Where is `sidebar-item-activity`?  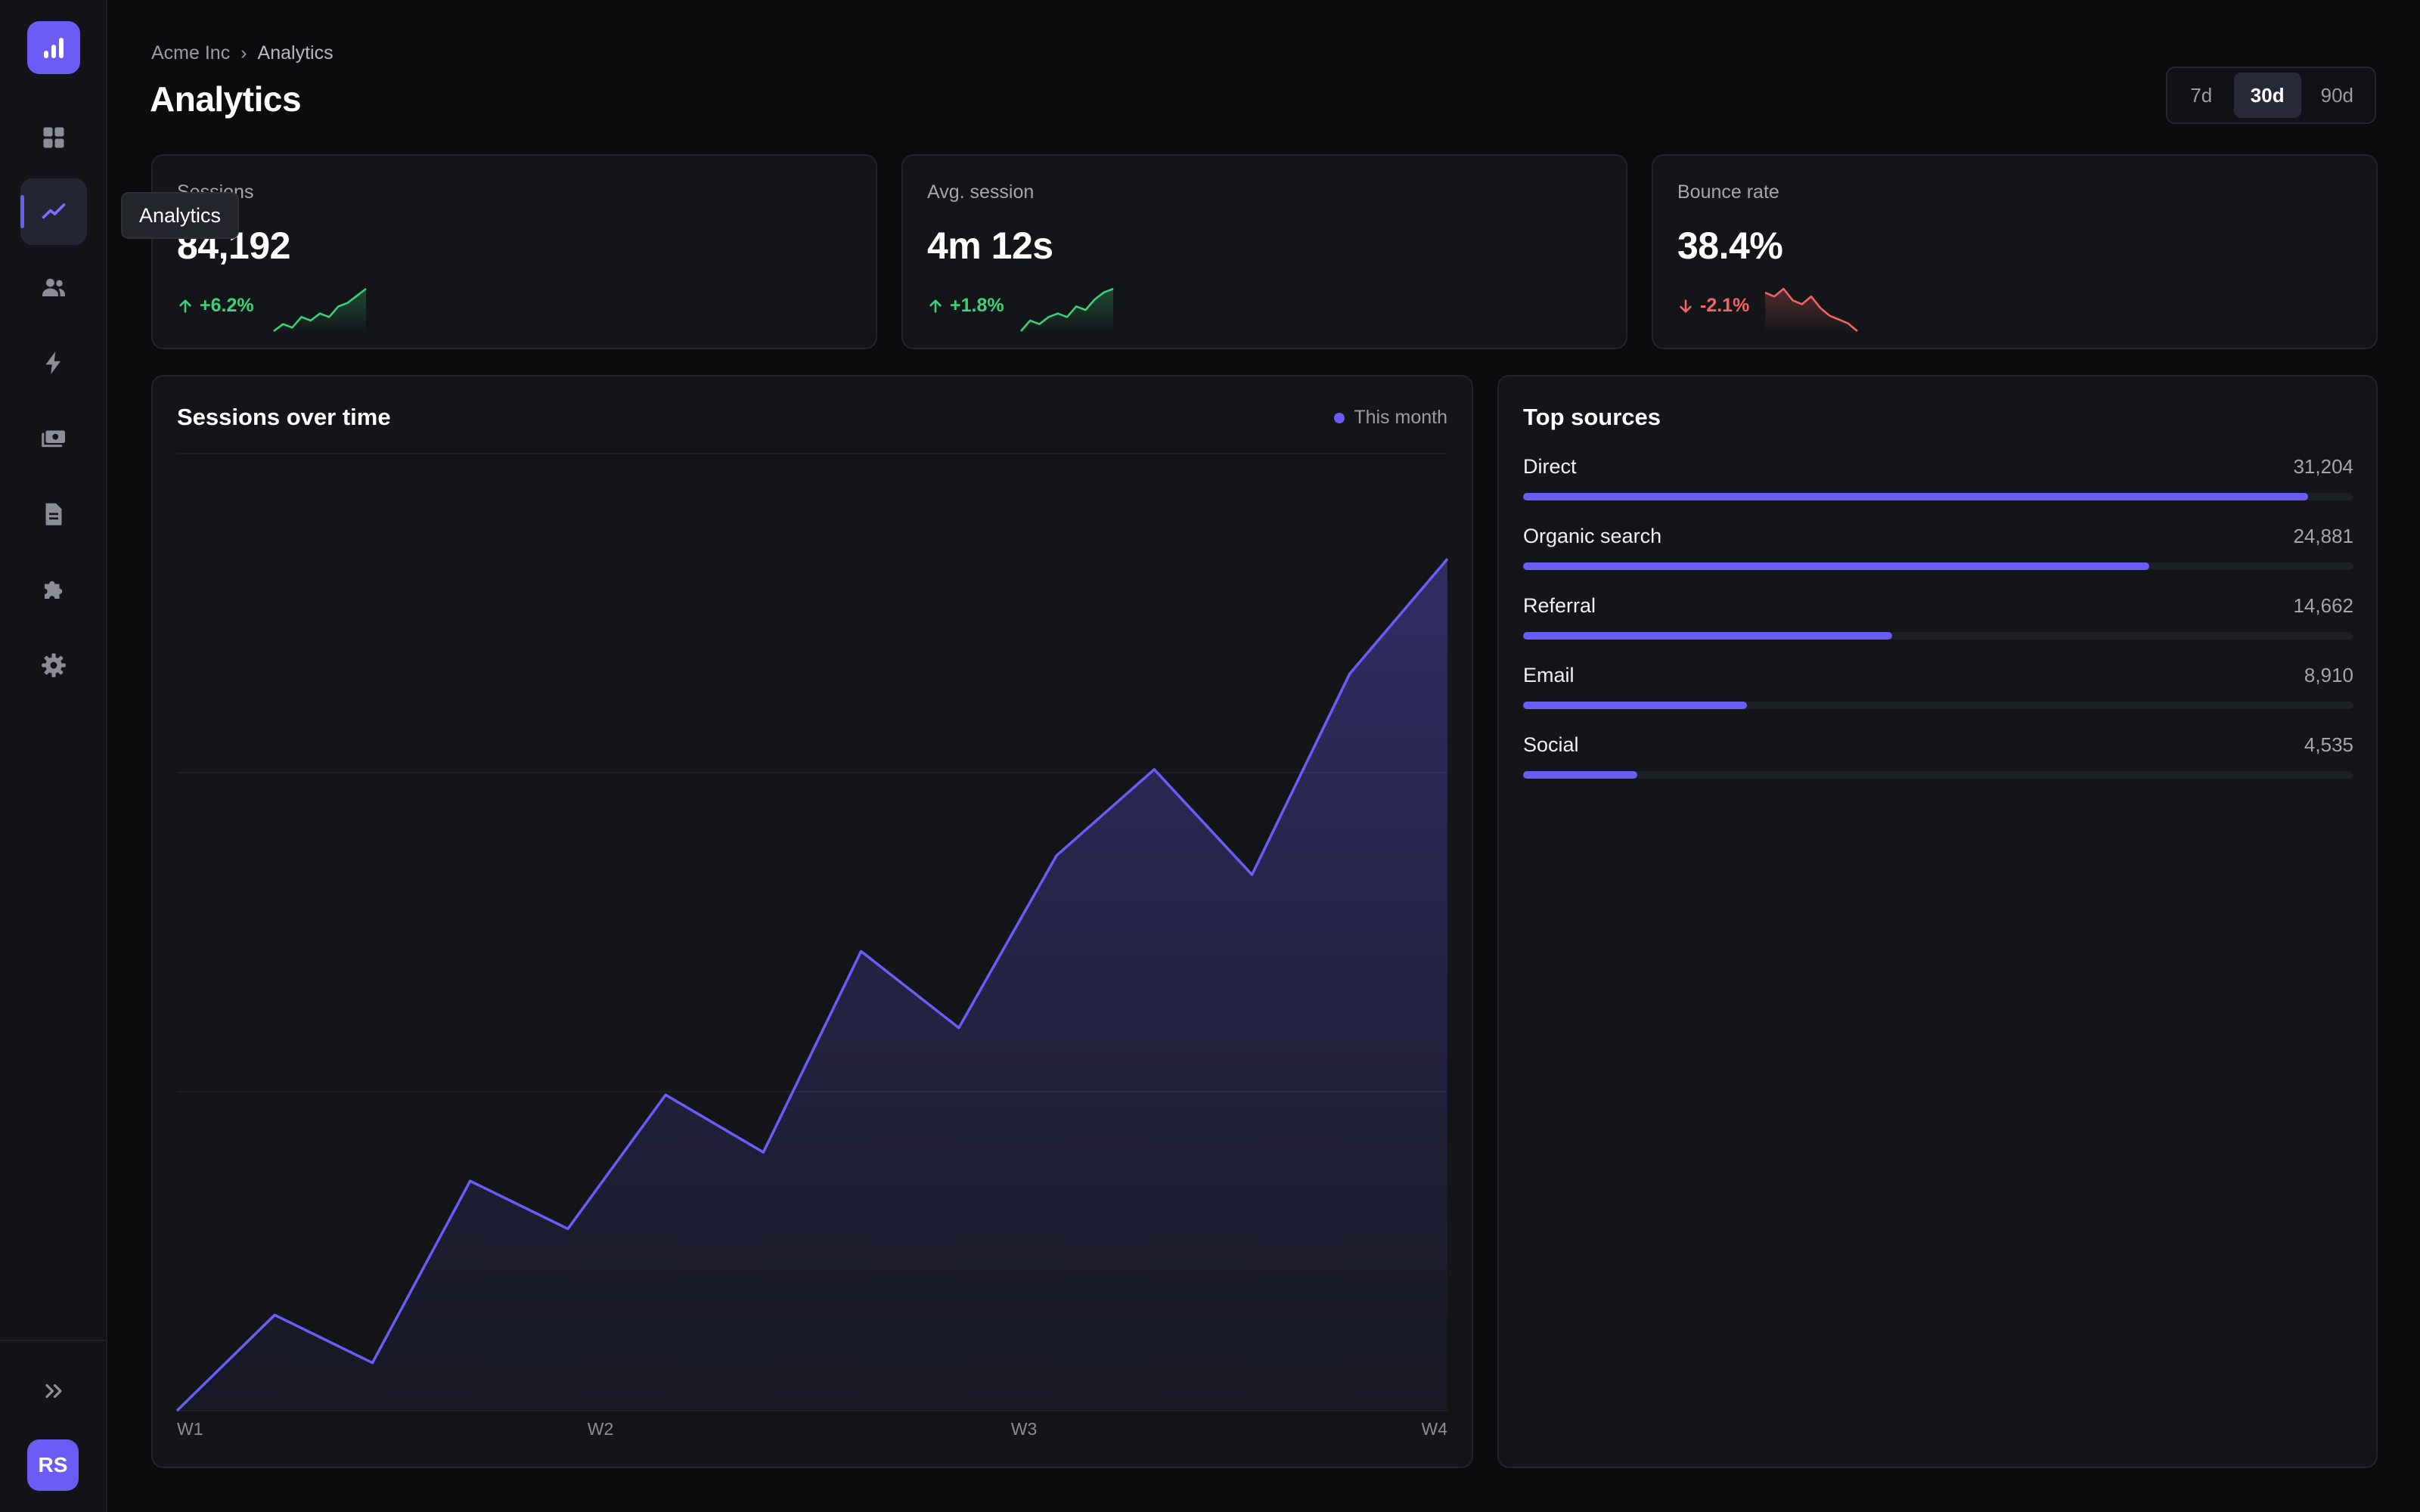
sidebar-item-activity is located at coordinates (53, 363).